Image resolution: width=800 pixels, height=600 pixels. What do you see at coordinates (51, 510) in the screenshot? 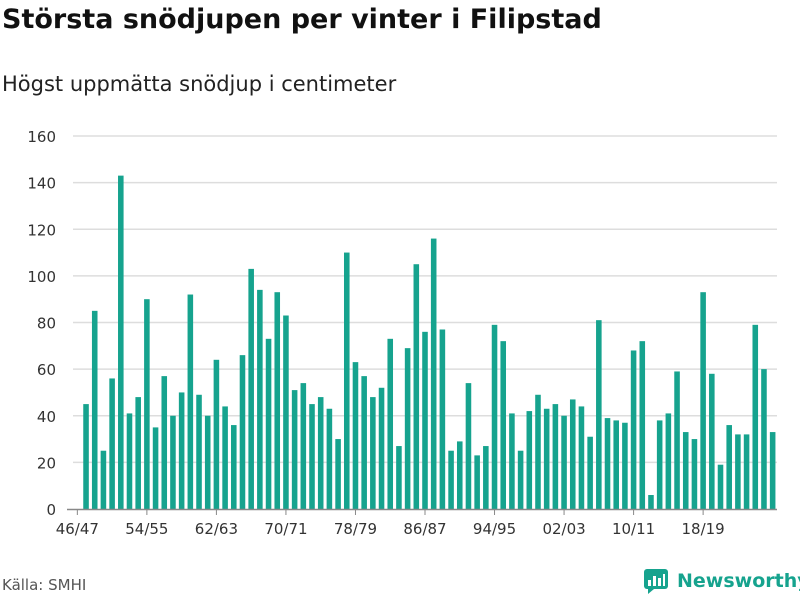
I see `y-tick-label: 0` at bounding box center [51, 510].